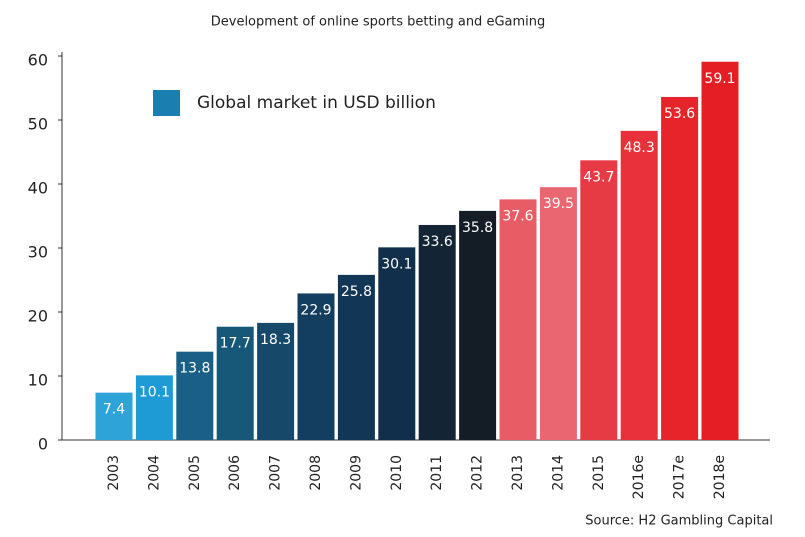 The width and height of the screenshot is (805, 537). I want to click on value-label: 37.6, so click(517, 216).